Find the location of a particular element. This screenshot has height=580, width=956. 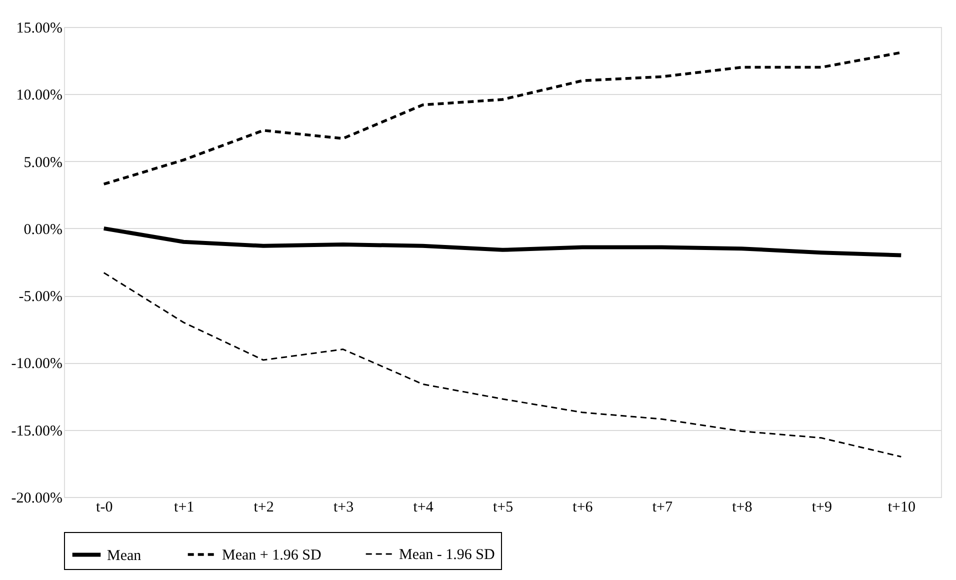

x-tick-label: t+9 is located at coordinates (822, 508).